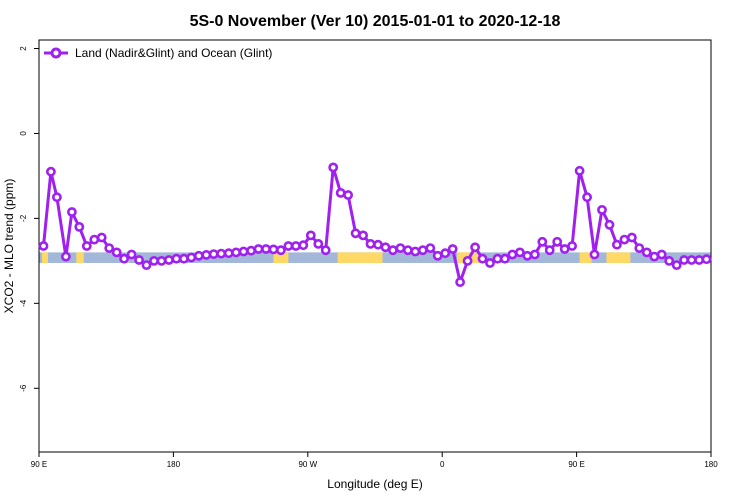 This screenshot has width=750, height=500. I want to click on x-tick-label: 180, so click(711, 464).